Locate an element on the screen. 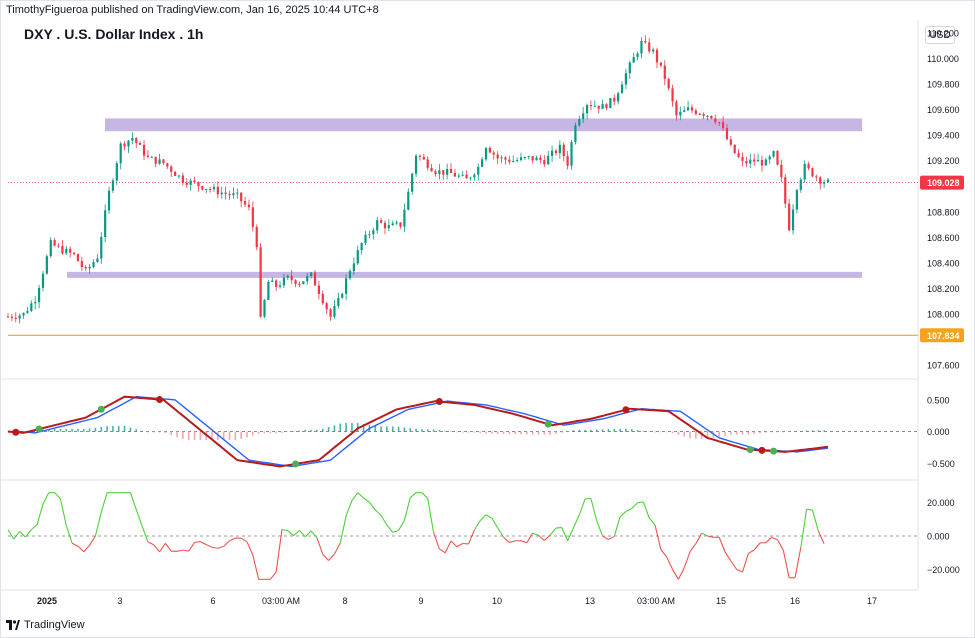  symbol-title: DXY . U.S. Dollar Index . 1h is located at coordinates (114, 34).